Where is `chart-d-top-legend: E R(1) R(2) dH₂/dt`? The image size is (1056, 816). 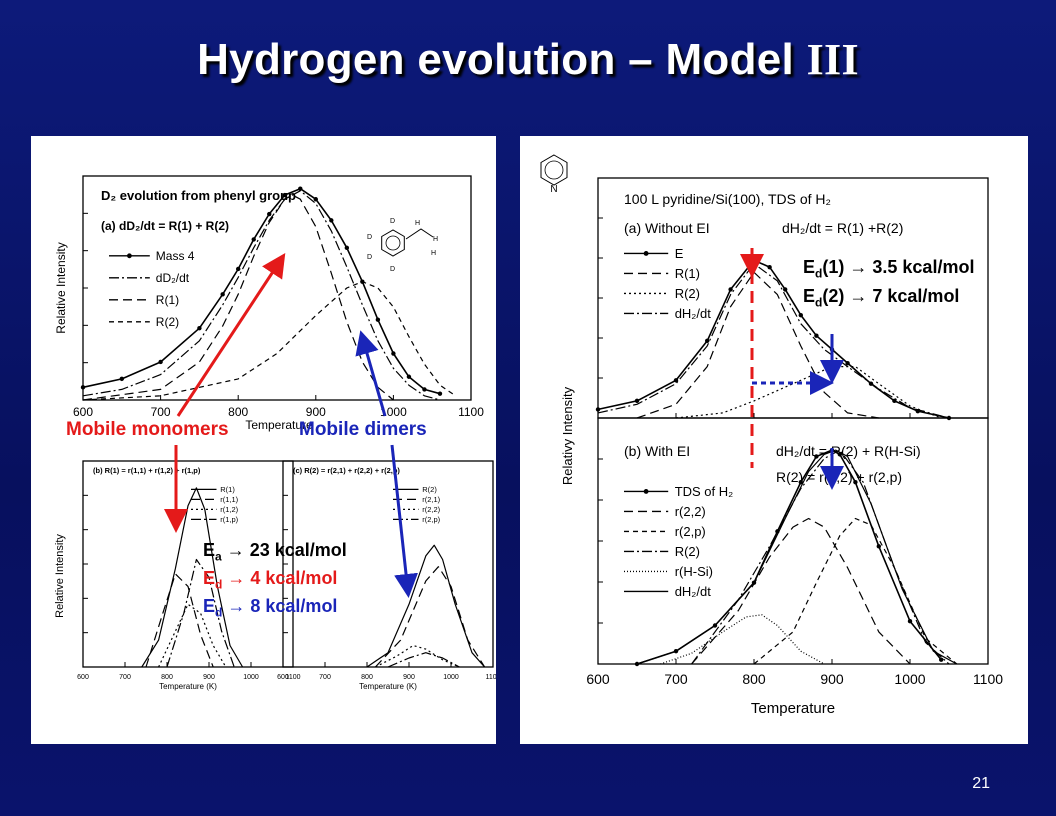
chart-d-top-legend: E R(1) R(2) dH₂/dt is located at coordinates (667, 283).